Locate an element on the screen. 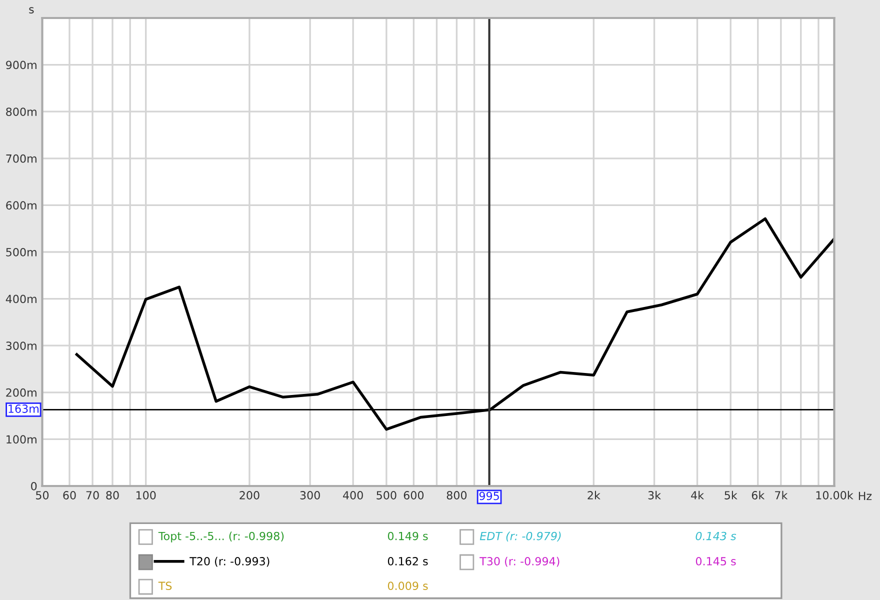  x-tick-label: 5k is located at coordinates (731, 495).